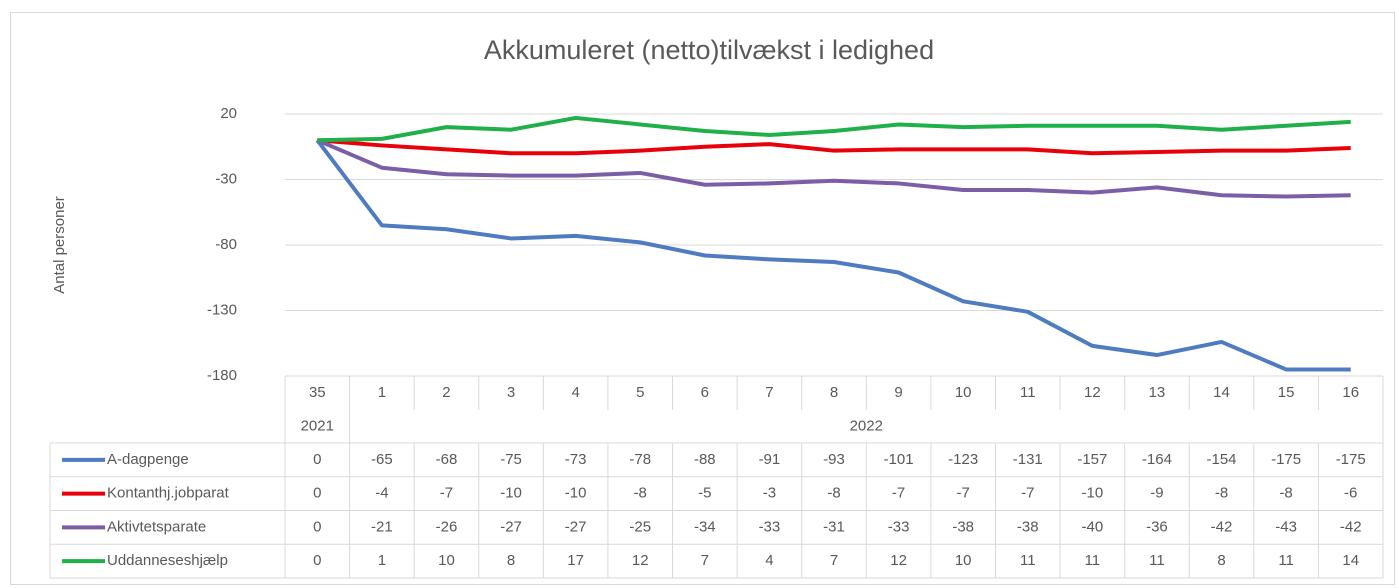 This screenshot has height=588, width=1399. Describe the element at coordinates (148, 459) in the screenshot. I see `legend-label: A-dagpenge` at that location.